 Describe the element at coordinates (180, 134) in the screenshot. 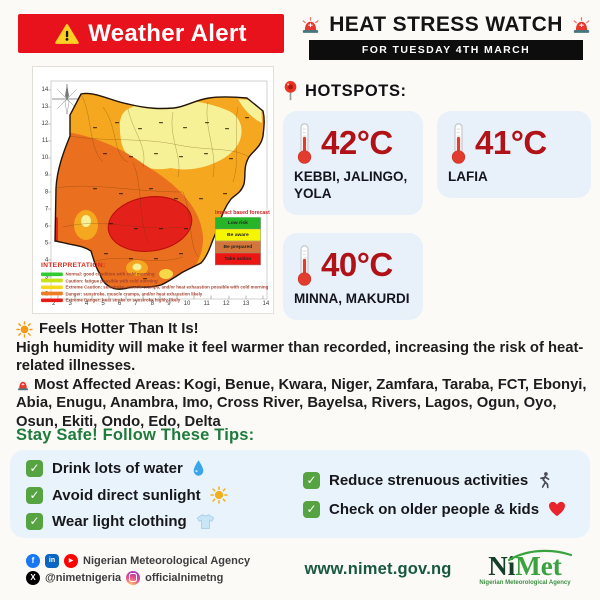

I see `map-region-low-risk` at that location.